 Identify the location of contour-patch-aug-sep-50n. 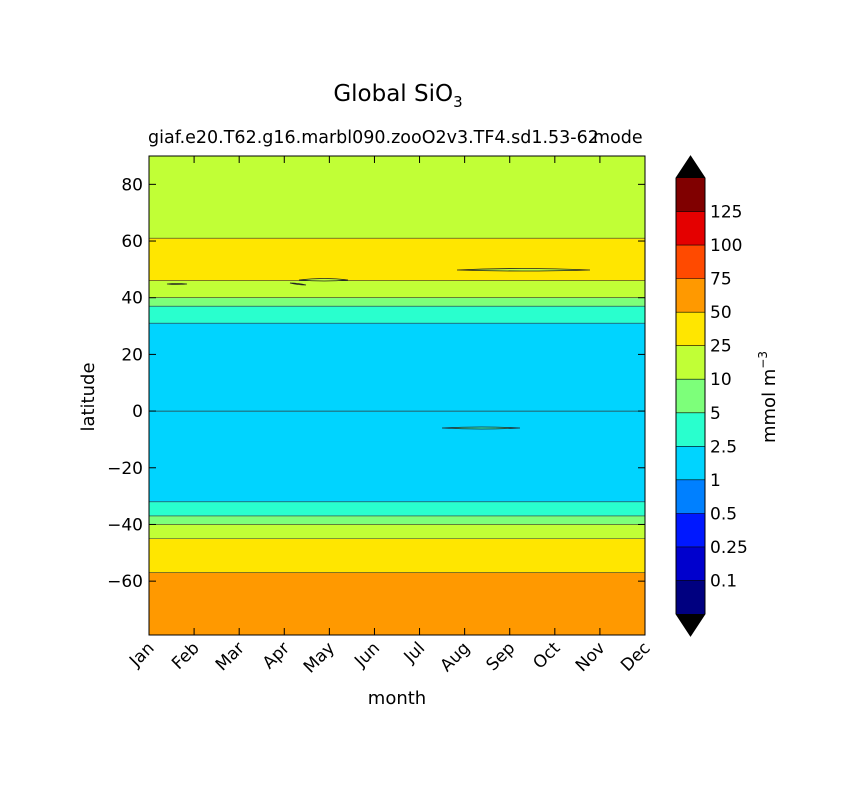
(523, 270).